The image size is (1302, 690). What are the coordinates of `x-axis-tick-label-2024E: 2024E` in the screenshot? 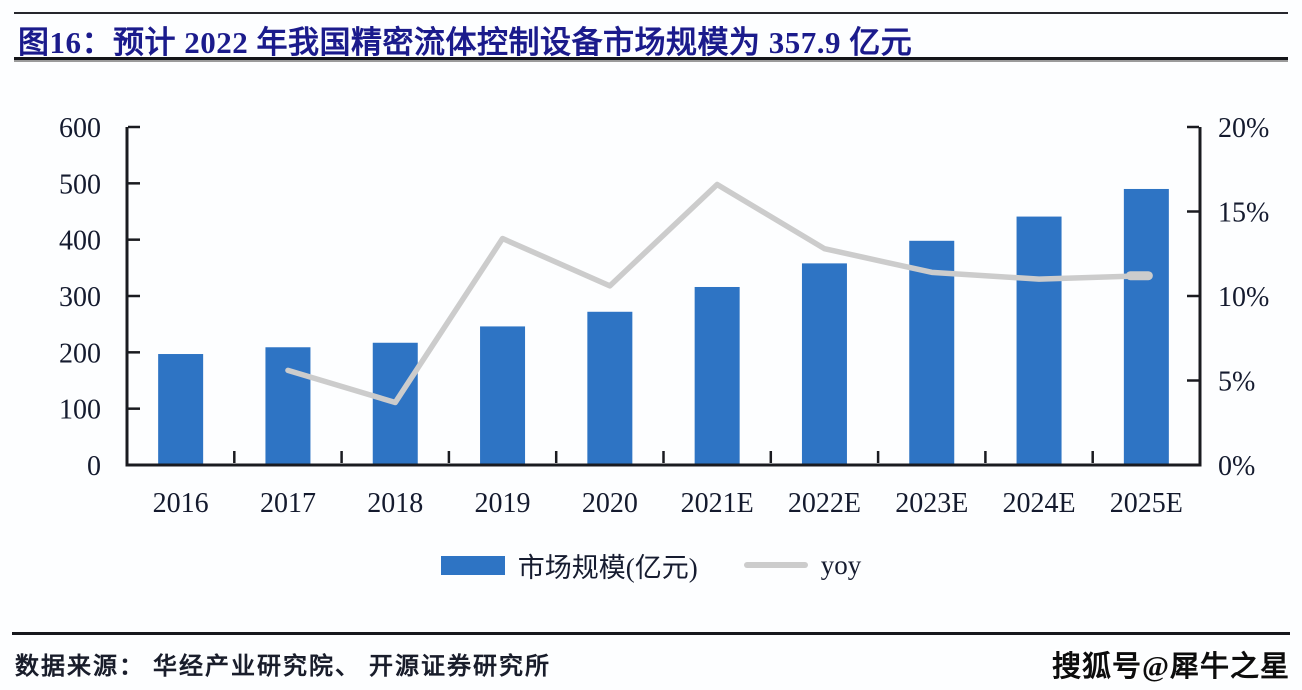 It's located at (1038, 503).